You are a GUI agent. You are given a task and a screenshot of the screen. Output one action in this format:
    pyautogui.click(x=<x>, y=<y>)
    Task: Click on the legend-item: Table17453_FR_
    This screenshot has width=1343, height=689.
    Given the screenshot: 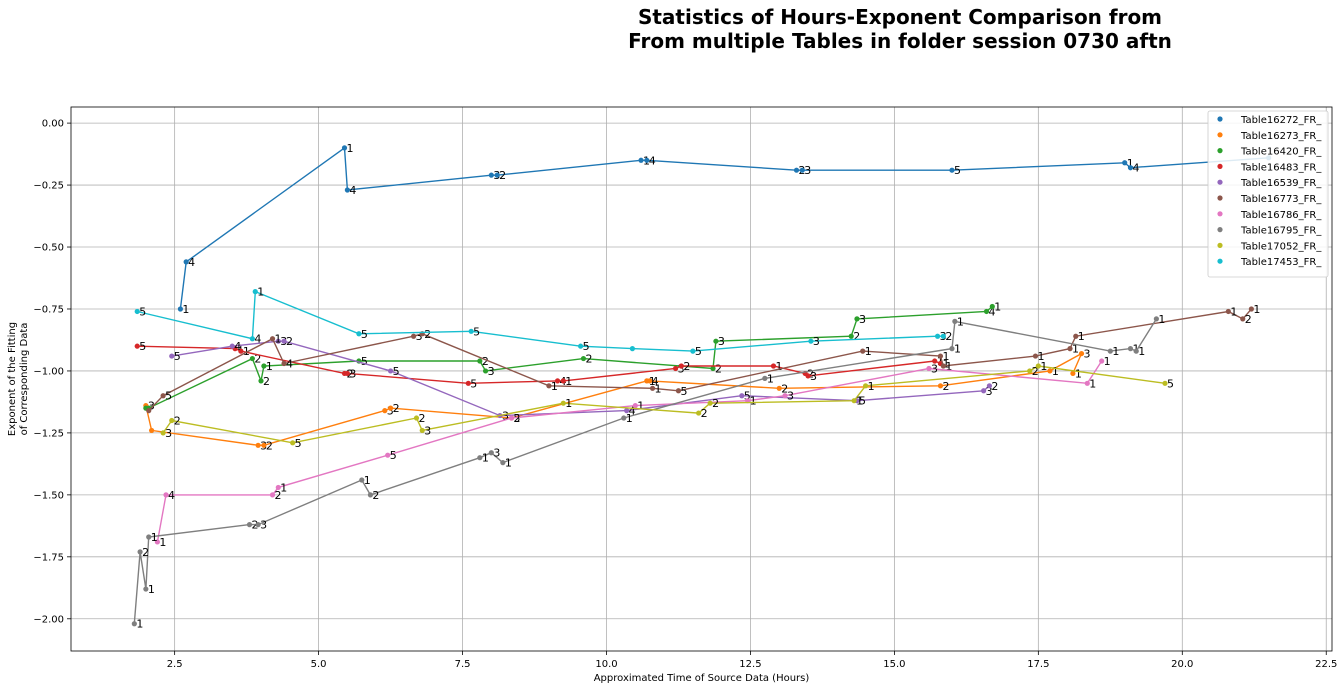 What is the action you would take?
    pyautogui.click(x=1269, y=262)
    